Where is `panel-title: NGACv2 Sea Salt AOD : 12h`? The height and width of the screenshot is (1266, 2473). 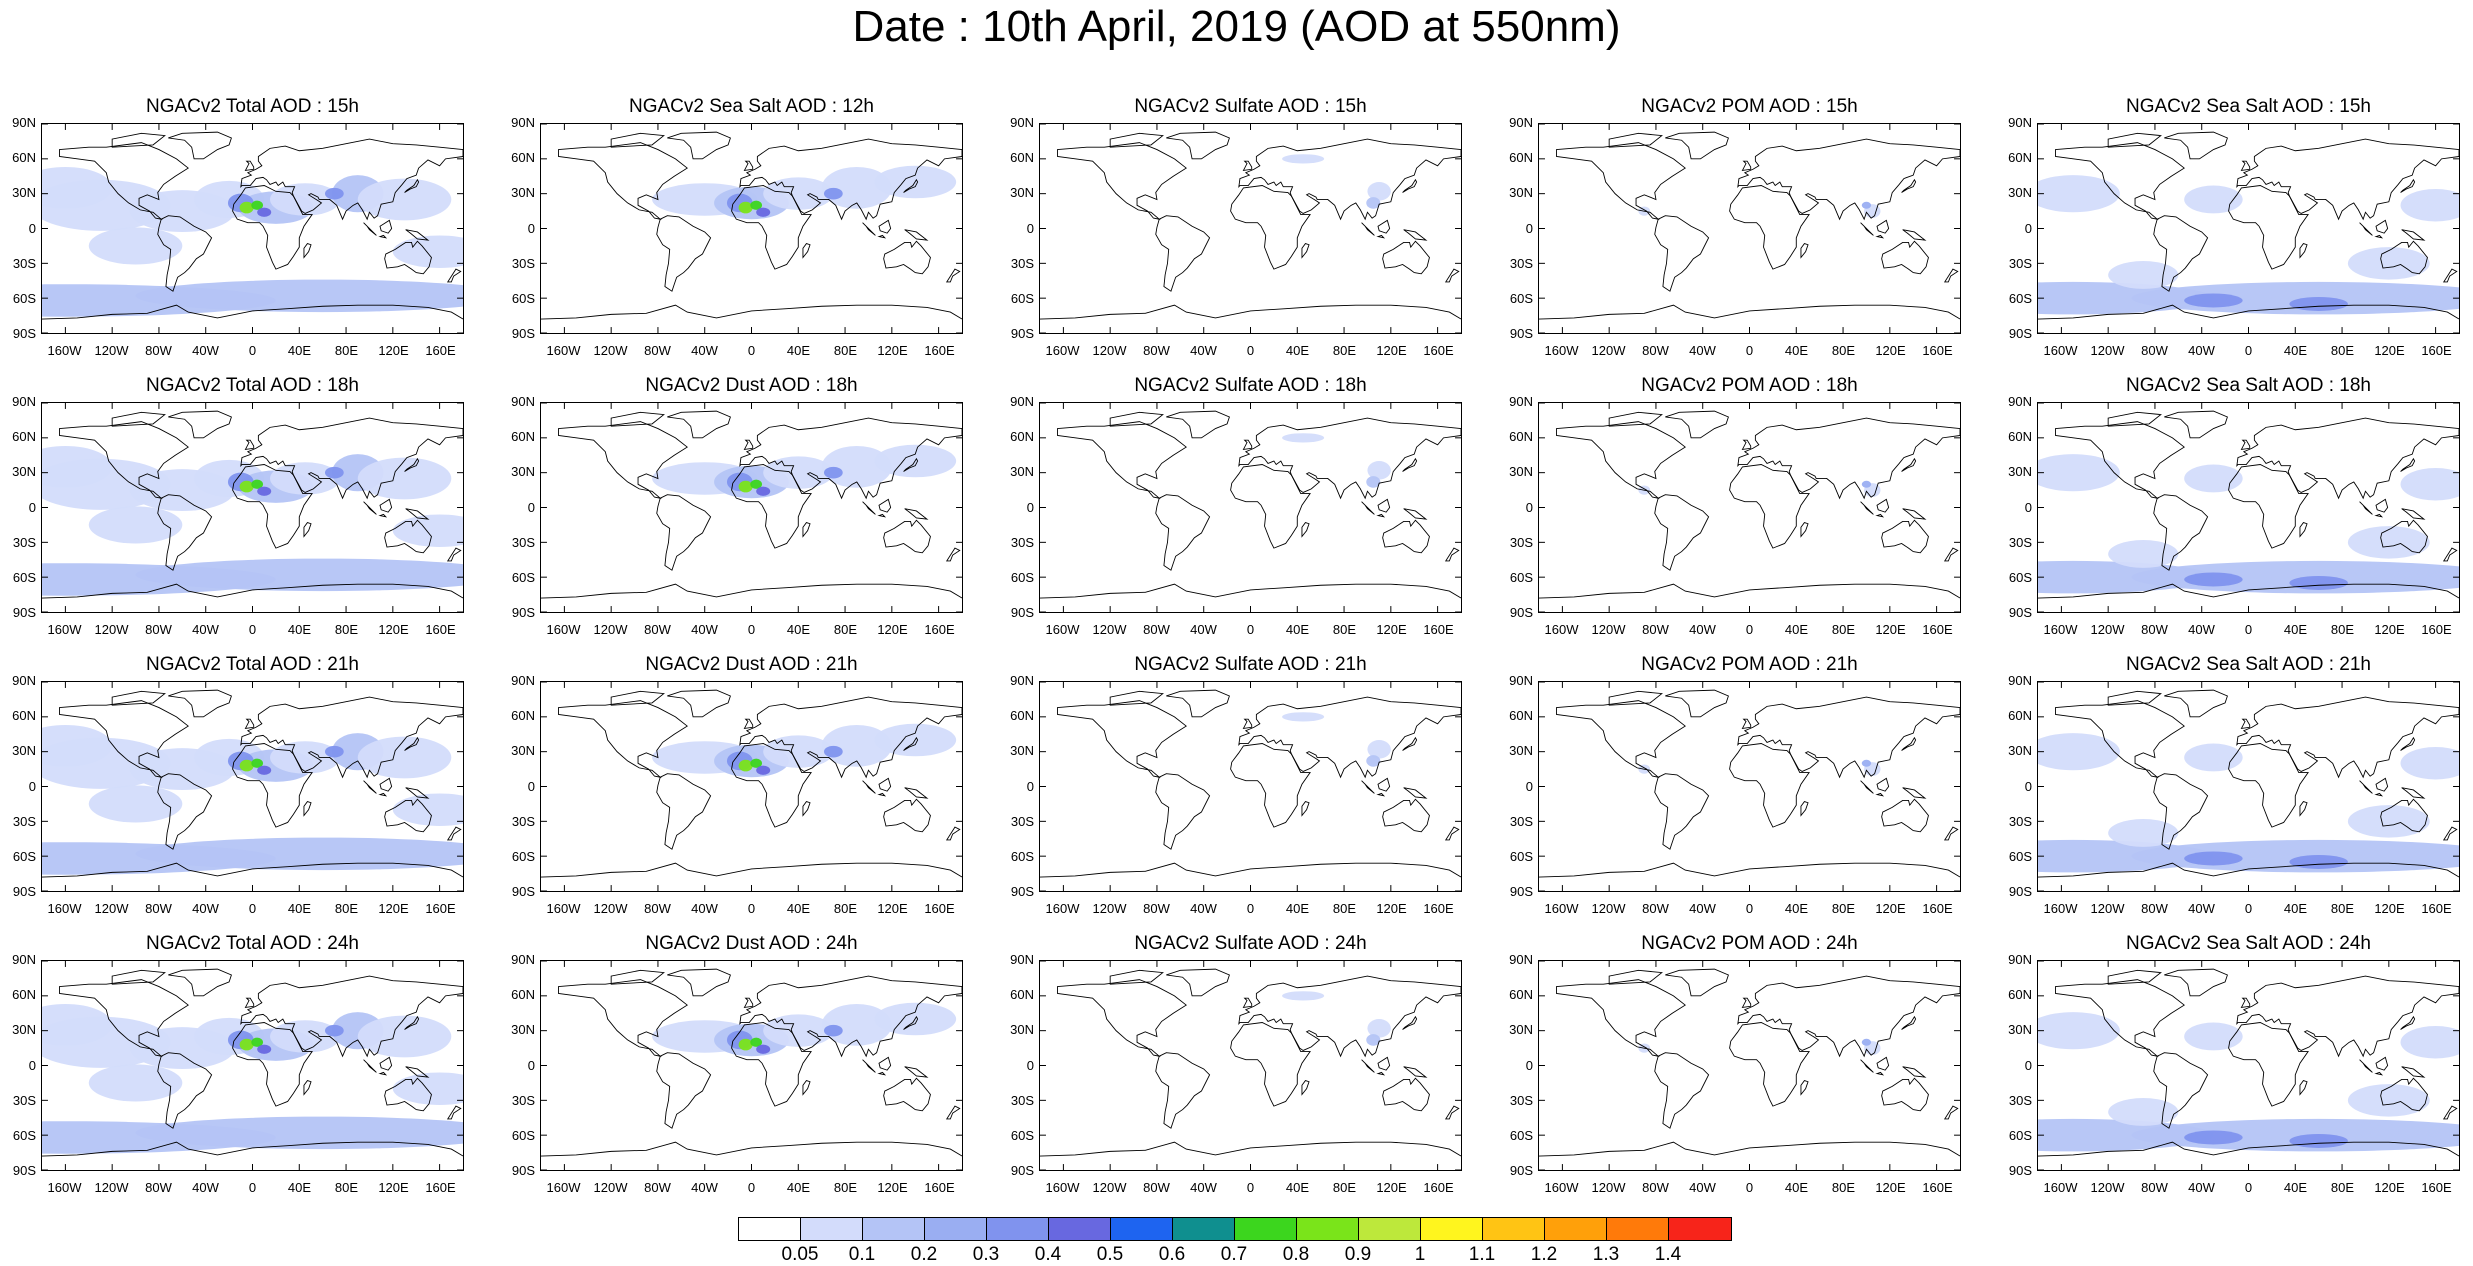
panel-title: NGACv2 Sea Salt AOD : 12h is located at coordinates (751, 106).